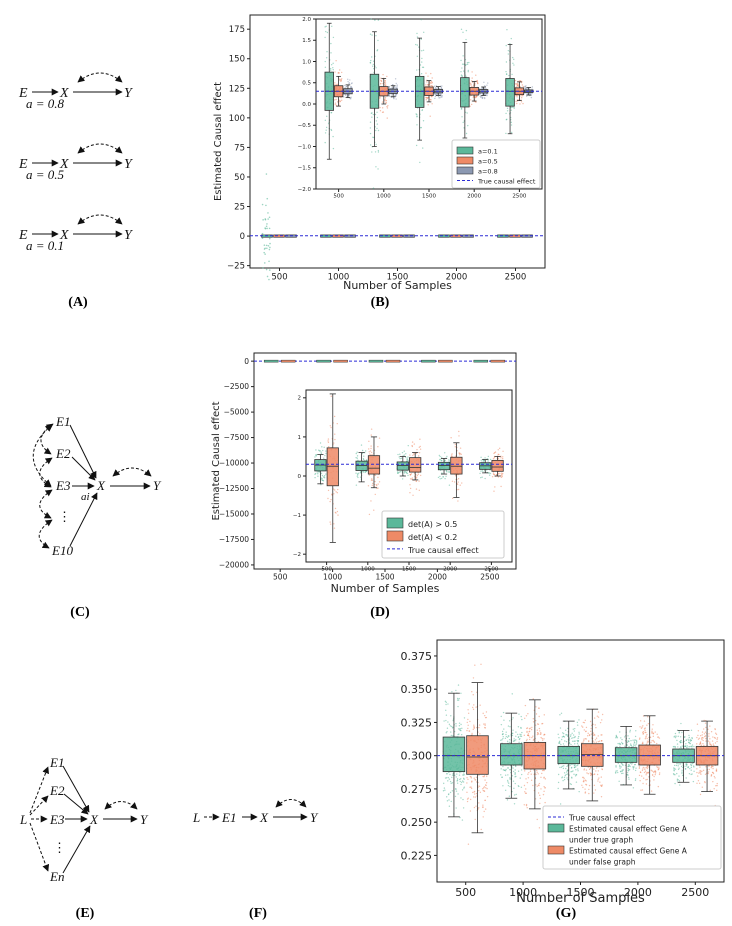  Describe the element at coordinates (297, 516) in the screenshot. I see `y-tick-label: −1` at that location.